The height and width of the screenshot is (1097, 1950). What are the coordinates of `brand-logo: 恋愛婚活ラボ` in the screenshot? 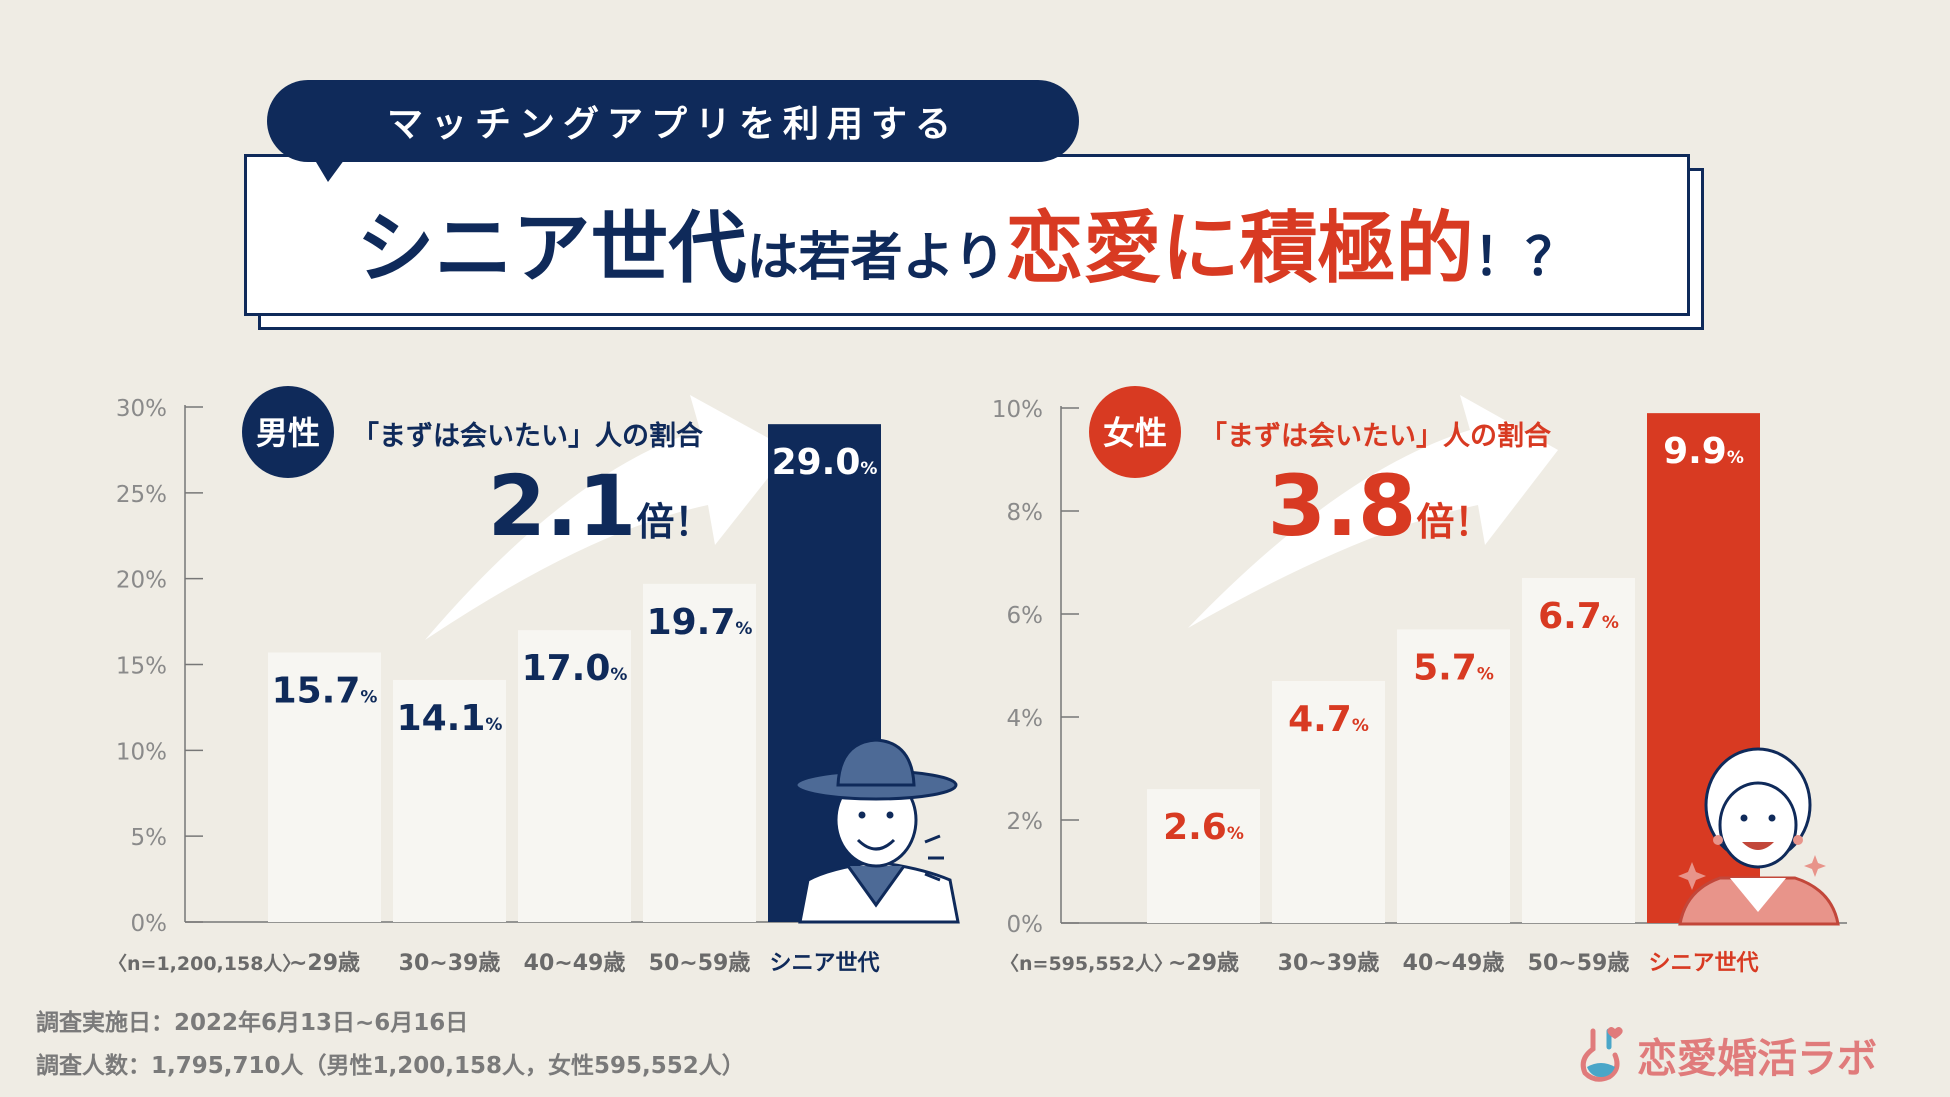 It's located at (1726, 1055).